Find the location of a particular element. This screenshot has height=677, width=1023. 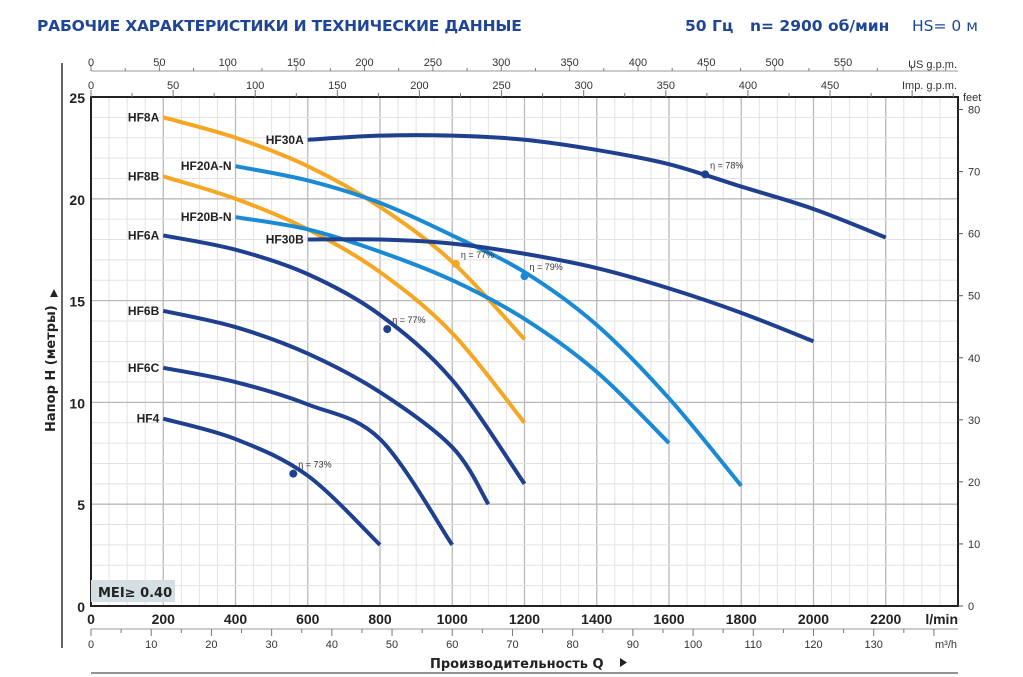

x-axis-title: Производительность Q is located at coordinates (517, 664).